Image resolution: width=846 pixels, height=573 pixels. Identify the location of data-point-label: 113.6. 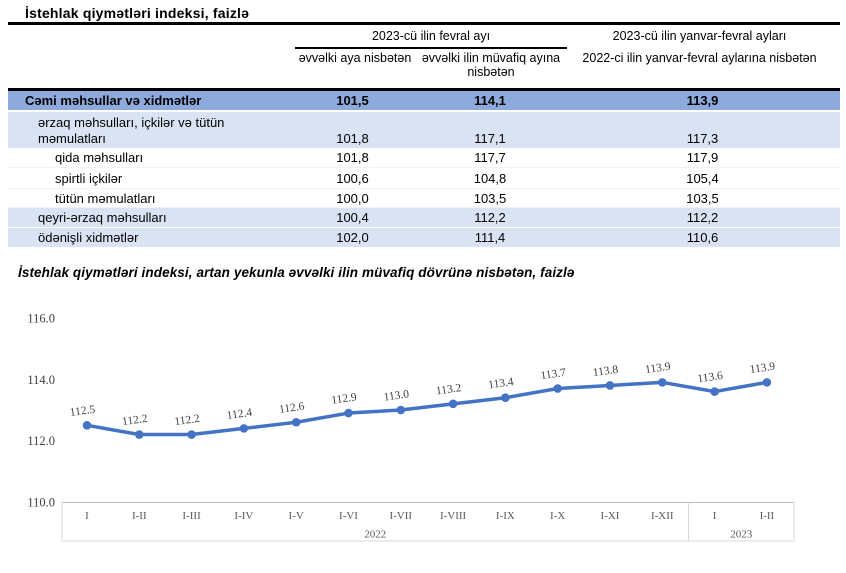
(710, 377).